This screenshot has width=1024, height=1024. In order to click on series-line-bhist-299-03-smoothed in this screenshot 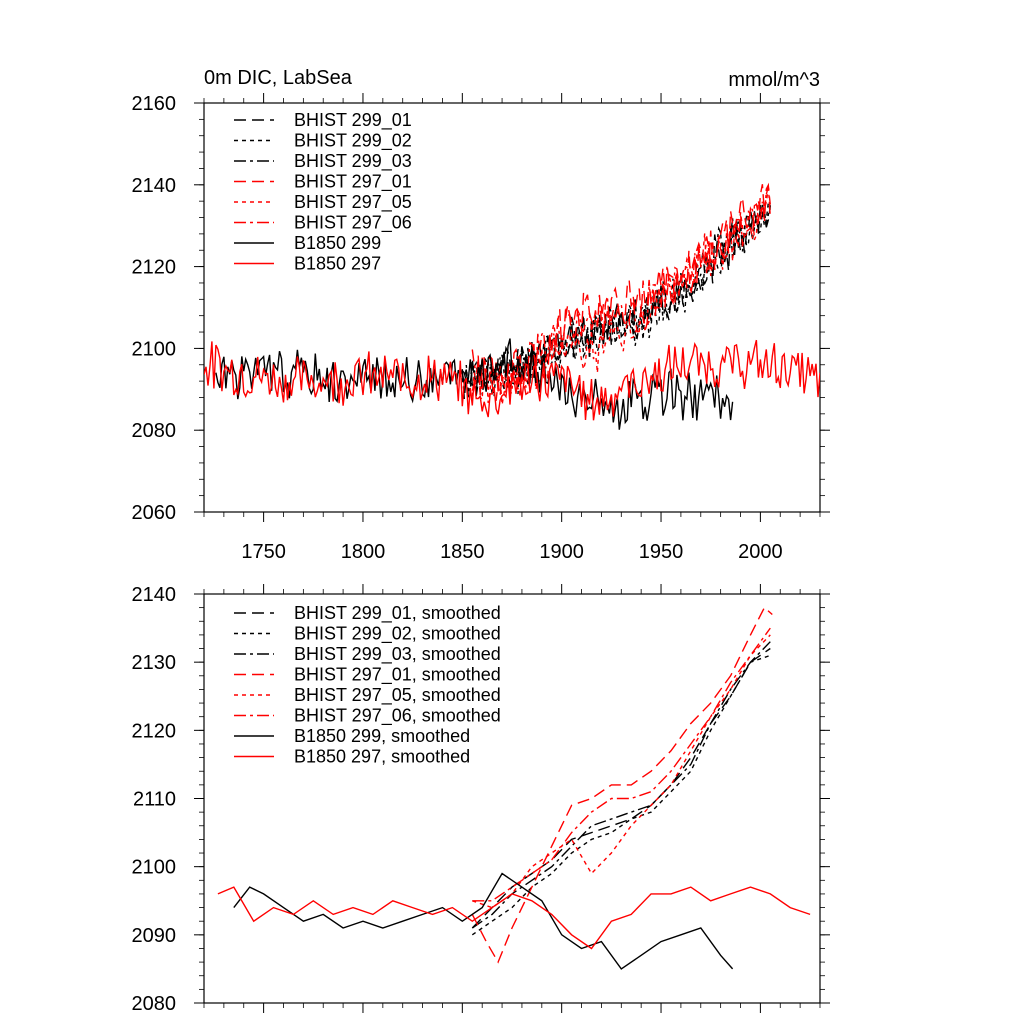, I will do `click(621, 785)`.